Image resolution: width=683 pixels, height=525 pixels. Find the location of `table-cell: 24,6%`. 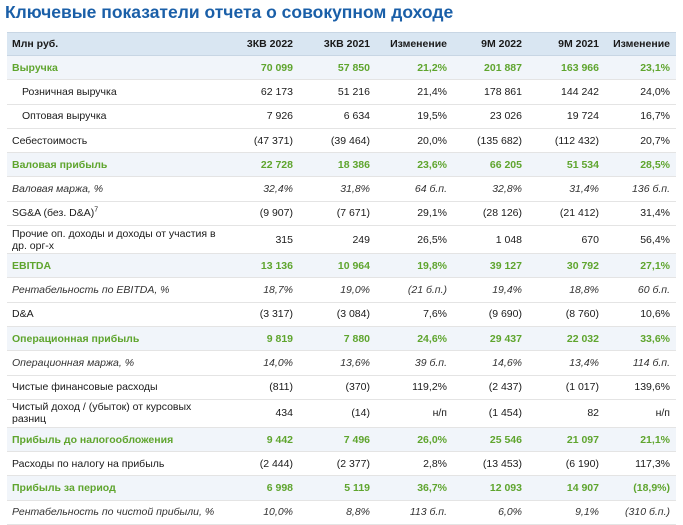

table-cell: 24,6% is located at coordinates (414, 339).